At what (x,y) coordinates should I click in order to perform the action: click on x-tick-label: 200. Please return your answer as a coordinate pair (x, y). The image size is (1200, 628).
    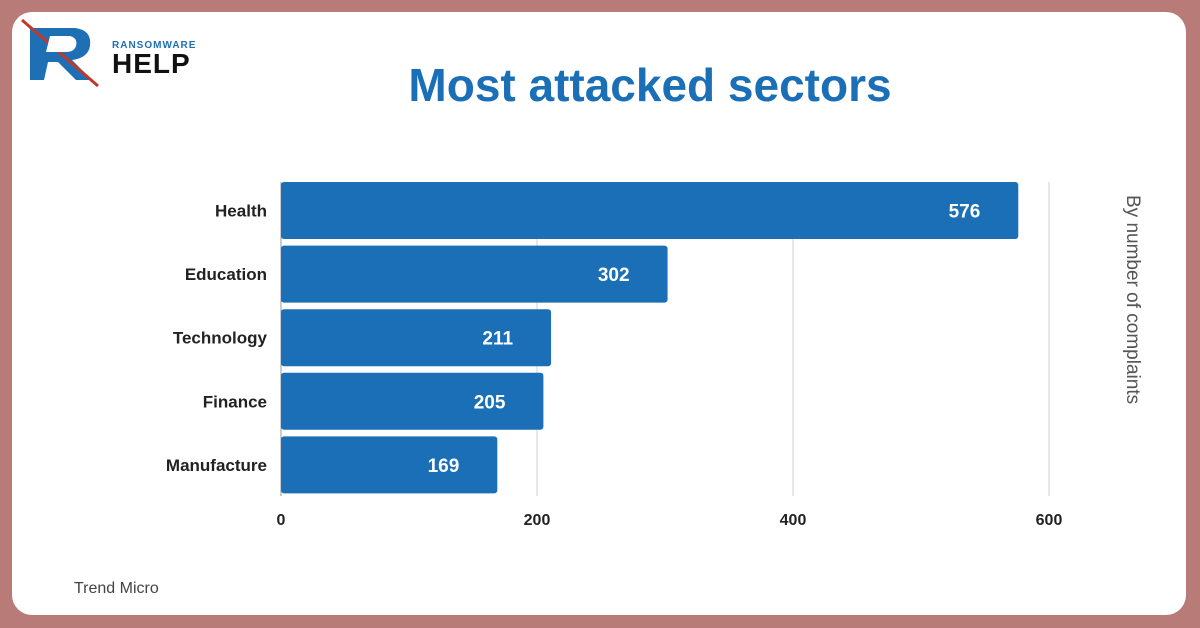
    Looking at the image, I should click on (537, 520).